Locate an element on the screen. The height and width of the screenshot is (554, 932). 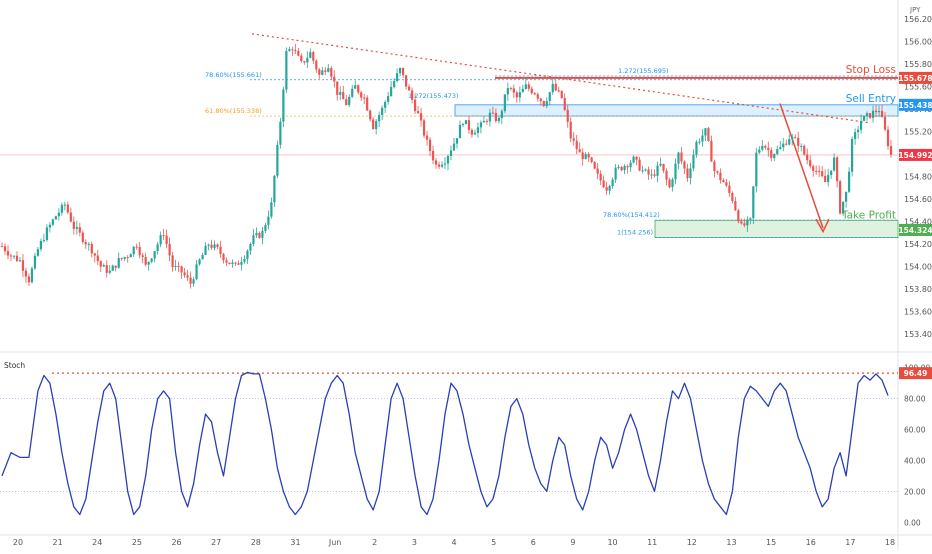
fib-label: 61.80%(155.338) is located at coordinates (233, 111).